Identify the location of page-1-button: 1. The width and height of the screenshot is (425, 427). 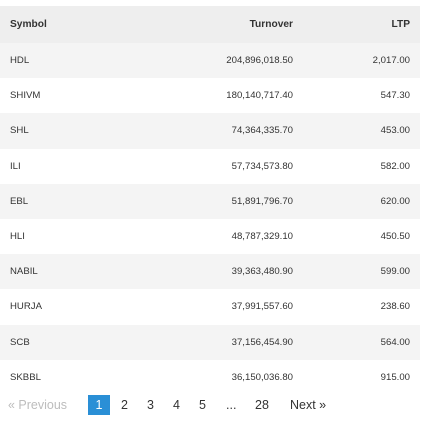
(99, 405).